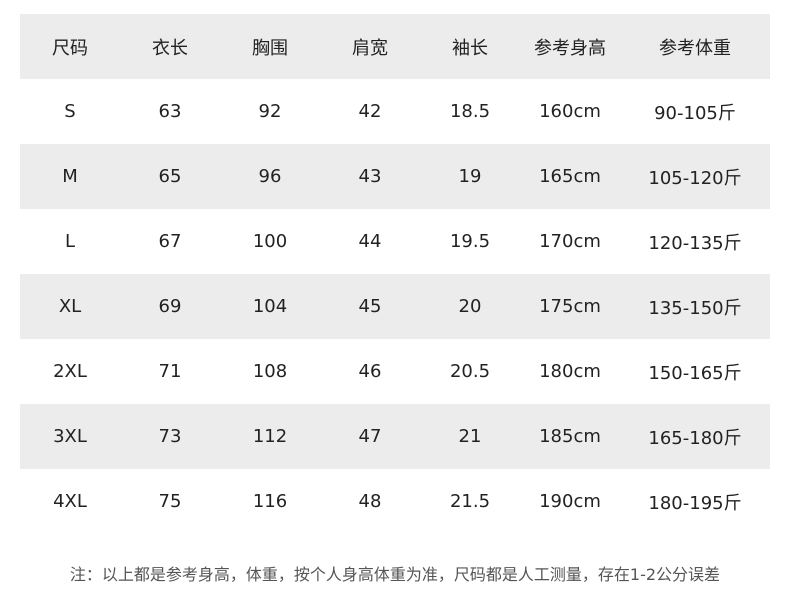 The height and width of the screenshot is (606, 790). I want to click on table-cell: 18.5, so click(470, 111).